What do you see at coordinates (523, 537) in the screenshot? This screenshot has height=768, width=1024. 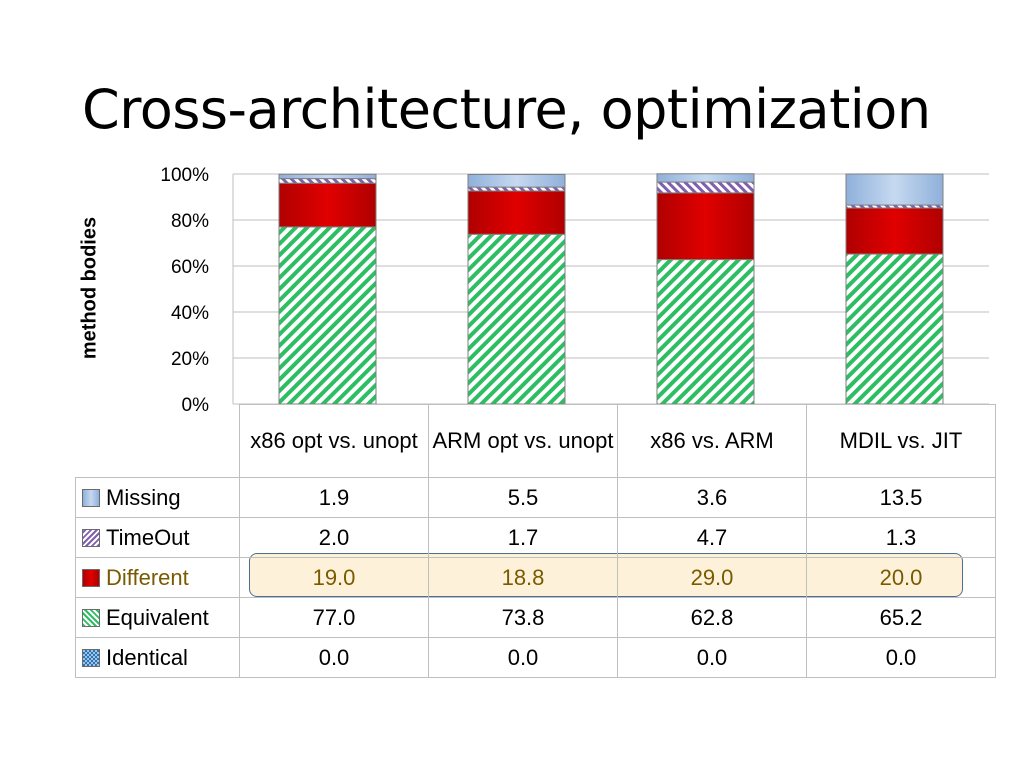 I see `data-label: 1.7` at bounding box center [523, 537].